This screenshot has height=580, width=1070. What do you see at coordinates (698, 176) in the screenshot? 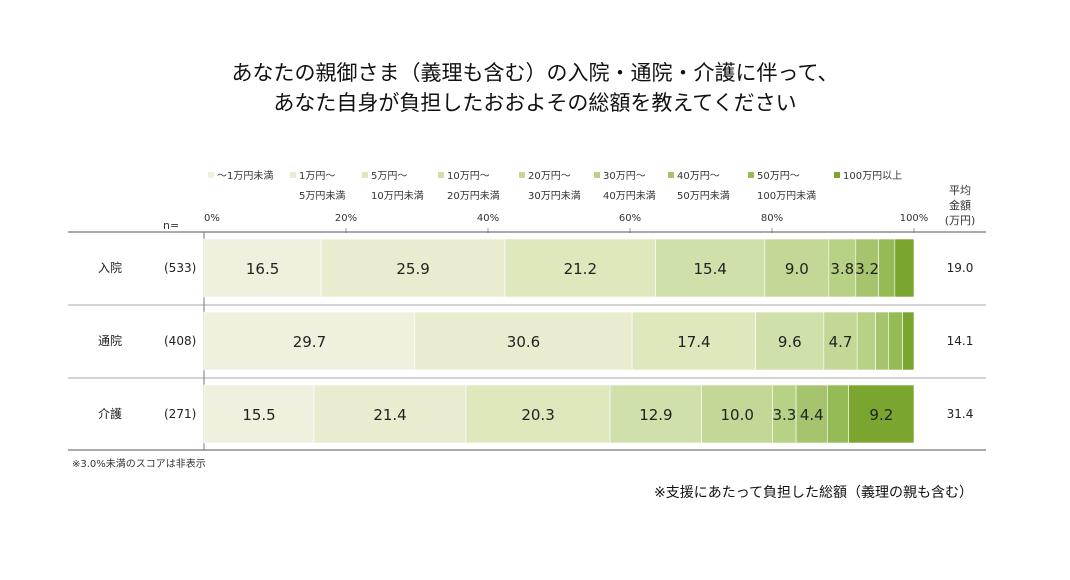
I see `legend-label-6: 40万円～` at bounding box center [698, 176].